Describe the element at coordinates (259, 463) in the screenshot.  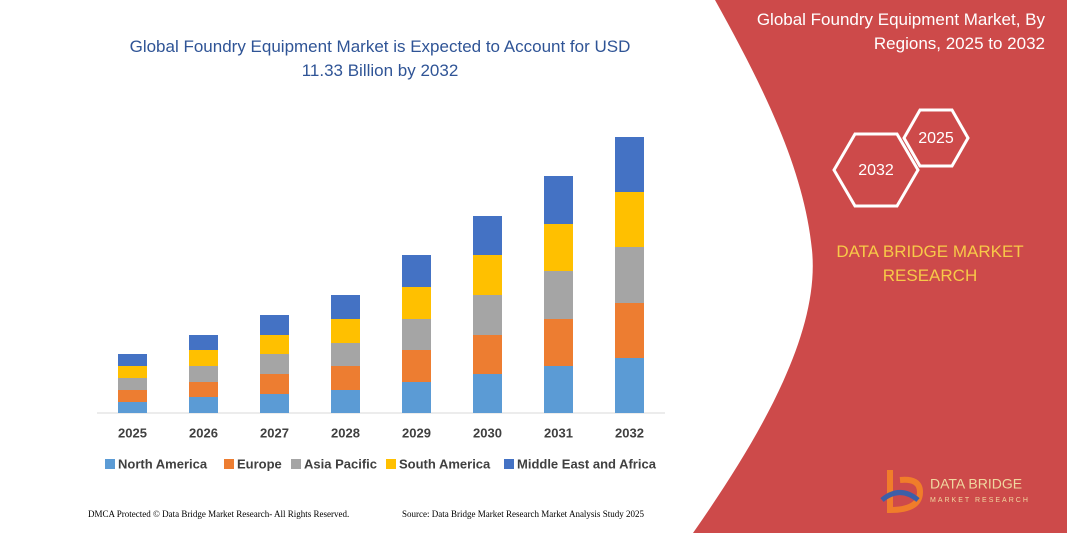
I see `legend-label: Europe` at that location.